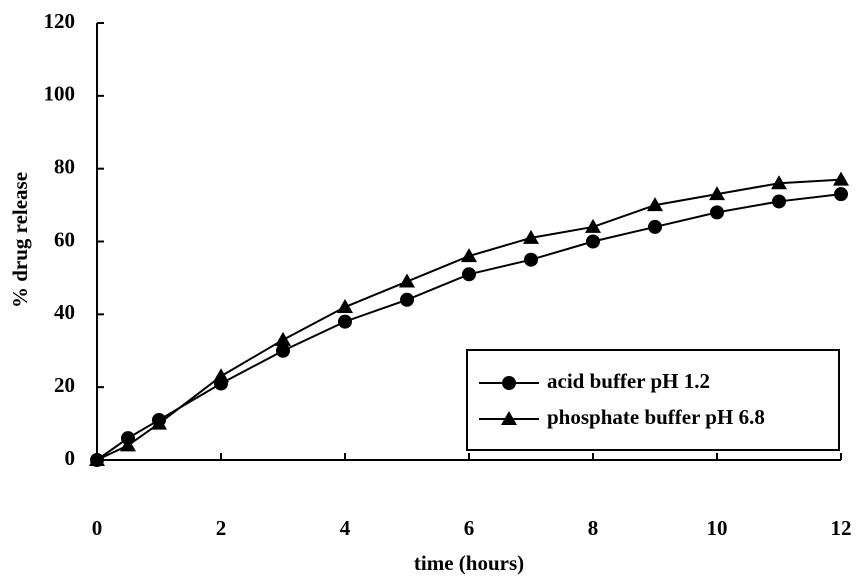 The image size is (856, 579). What do you see at coordinates (64, 385) in the screenshot?
I see `y-tick-label: 20` at bounding box center [64, 385].